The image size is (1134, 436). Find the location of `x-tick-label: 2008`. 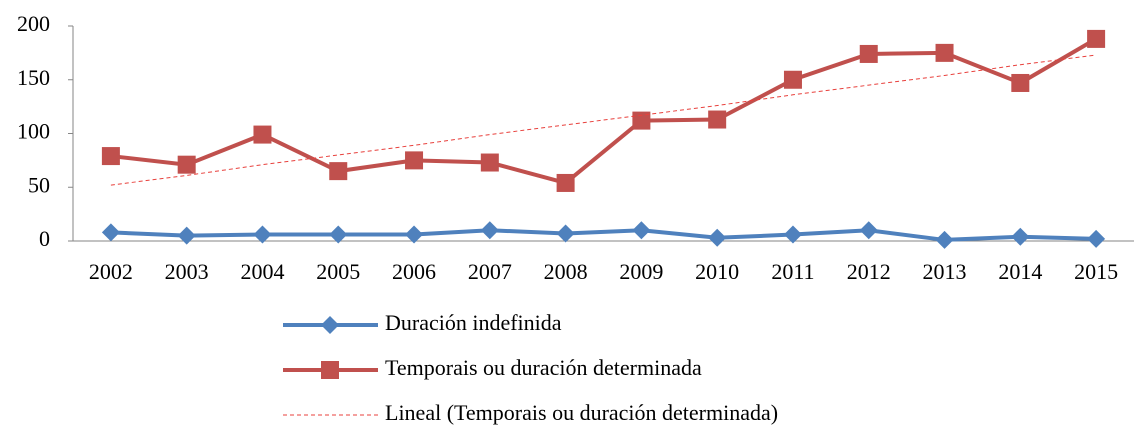

x-tick-label: 2008 is located at coordinates (566, 271).